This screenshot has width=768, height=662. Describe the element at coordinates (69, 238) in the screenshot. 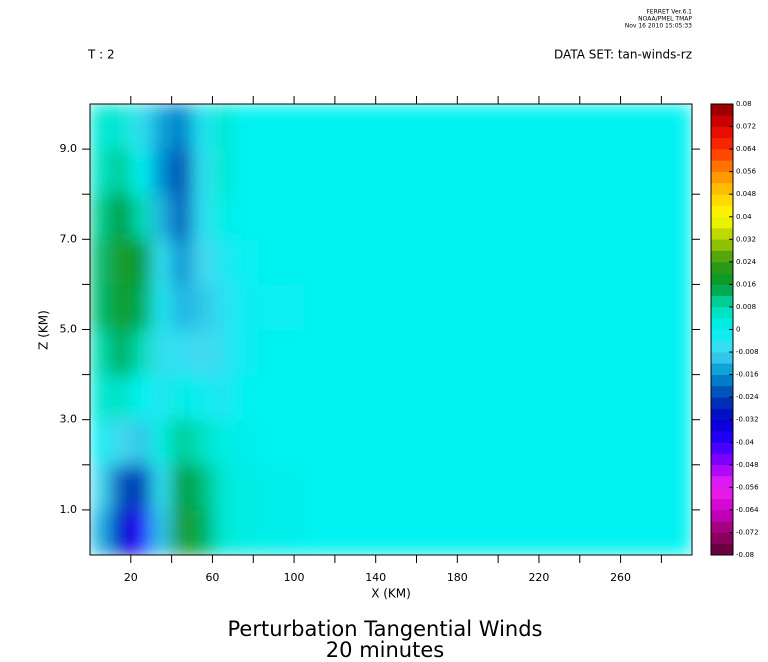

I see `y-tick-label: 7.0` at that location.